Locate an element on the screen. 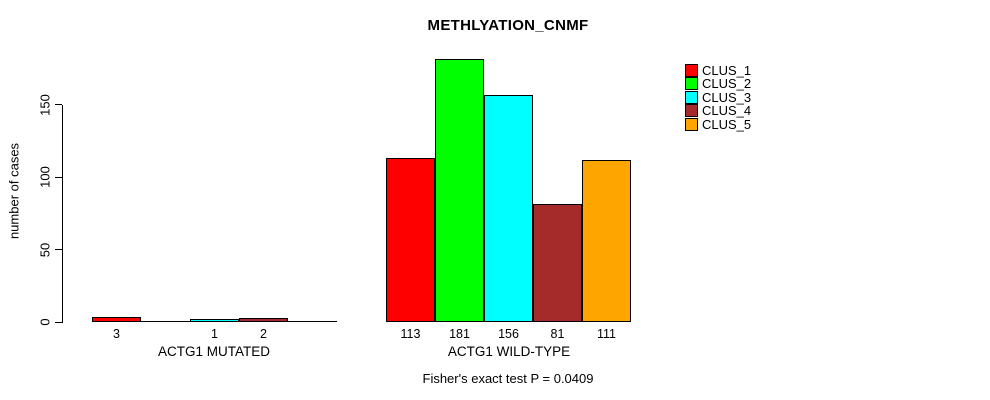 This screenshot has width=990, height=400. bar-value-label: 81 is located at coordinates (557, 334).